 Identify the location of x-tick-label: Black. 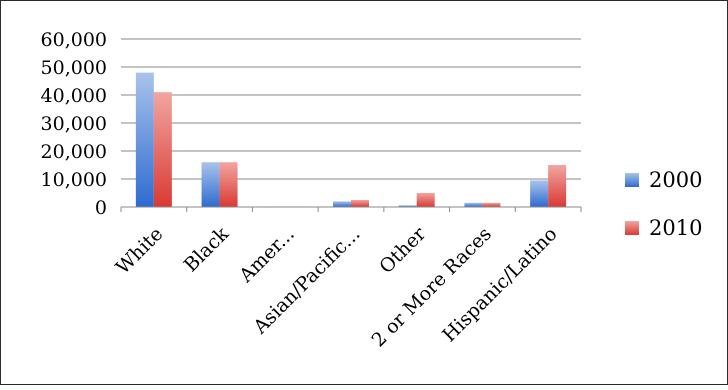
(207, 250).